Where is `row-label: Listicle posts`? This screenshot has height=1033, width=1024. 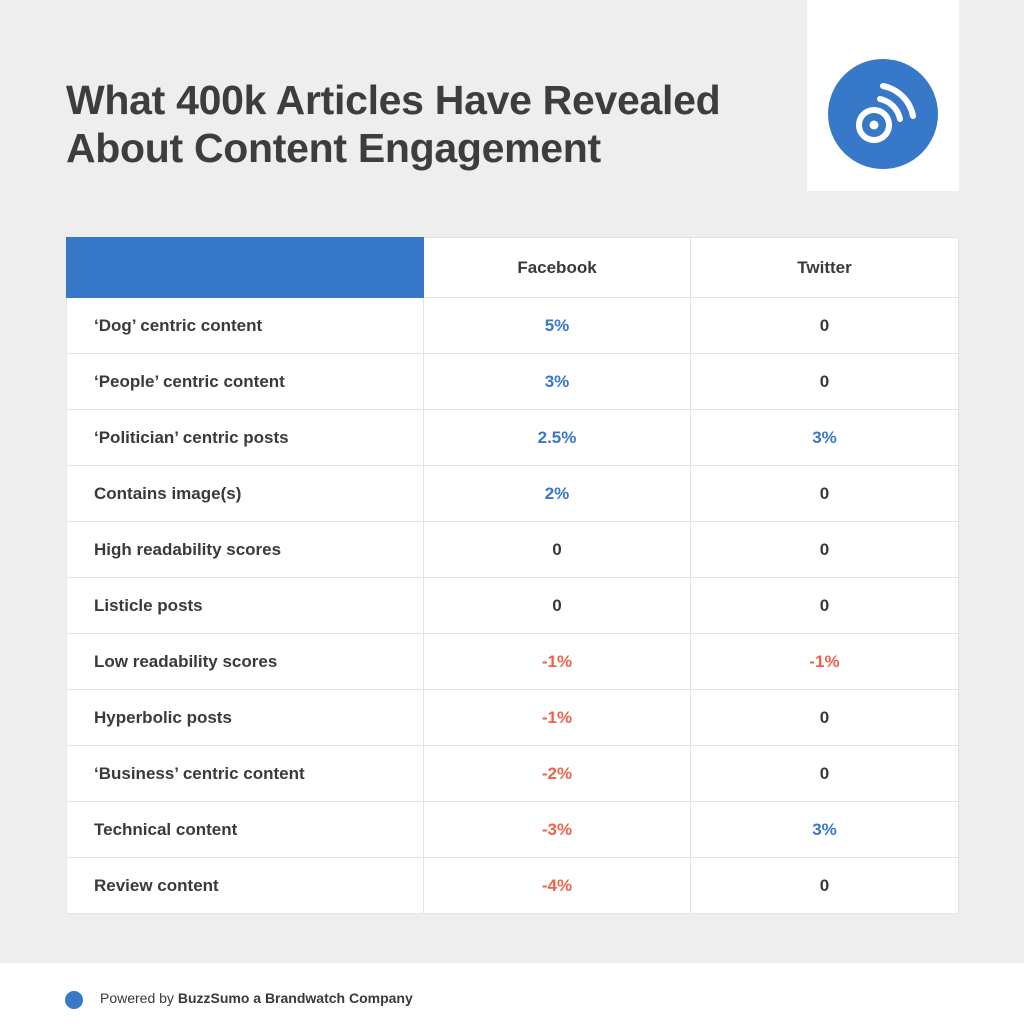
row-label: Listicle posts is located at coordinates (245, 605).